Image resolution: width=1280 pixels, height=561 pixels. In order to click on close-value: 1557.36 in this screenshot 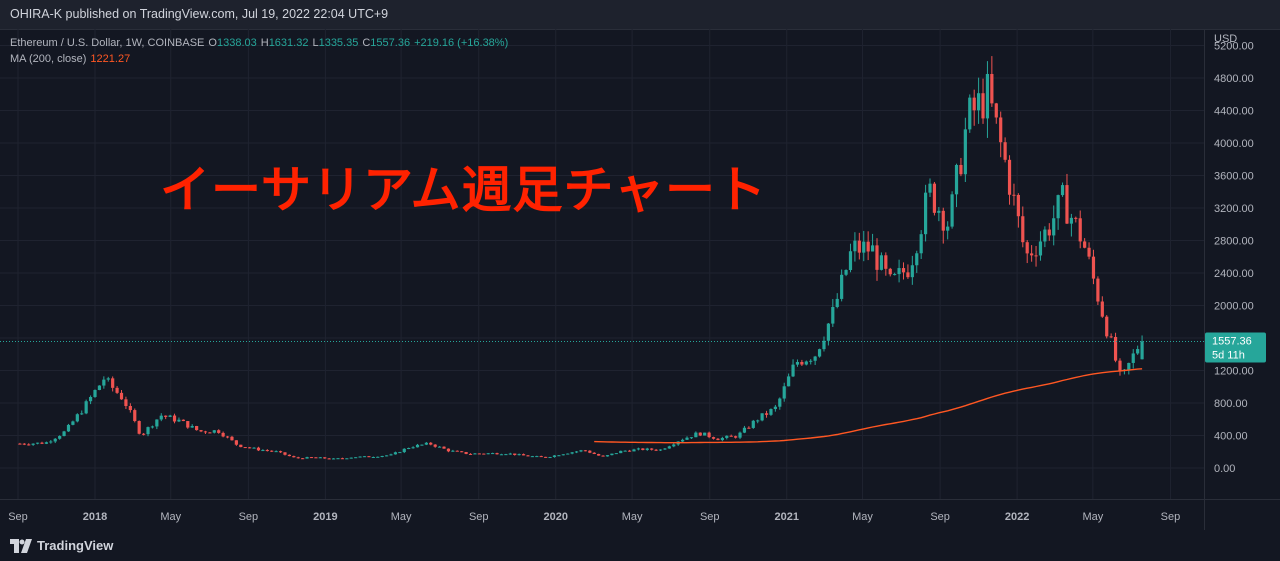, I will do `click(390, 43)`.